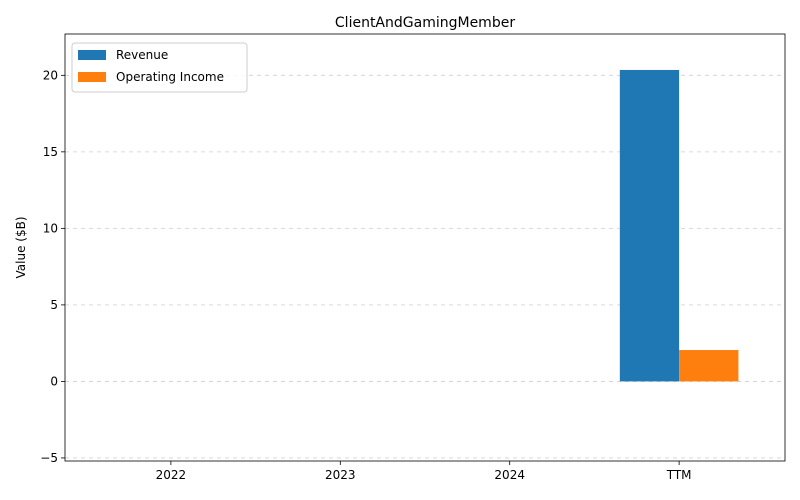  What do you see at coordinates (50, 228) in the screenshot?
I see `y-tick-label: 10` at bounding box center [50, 228].